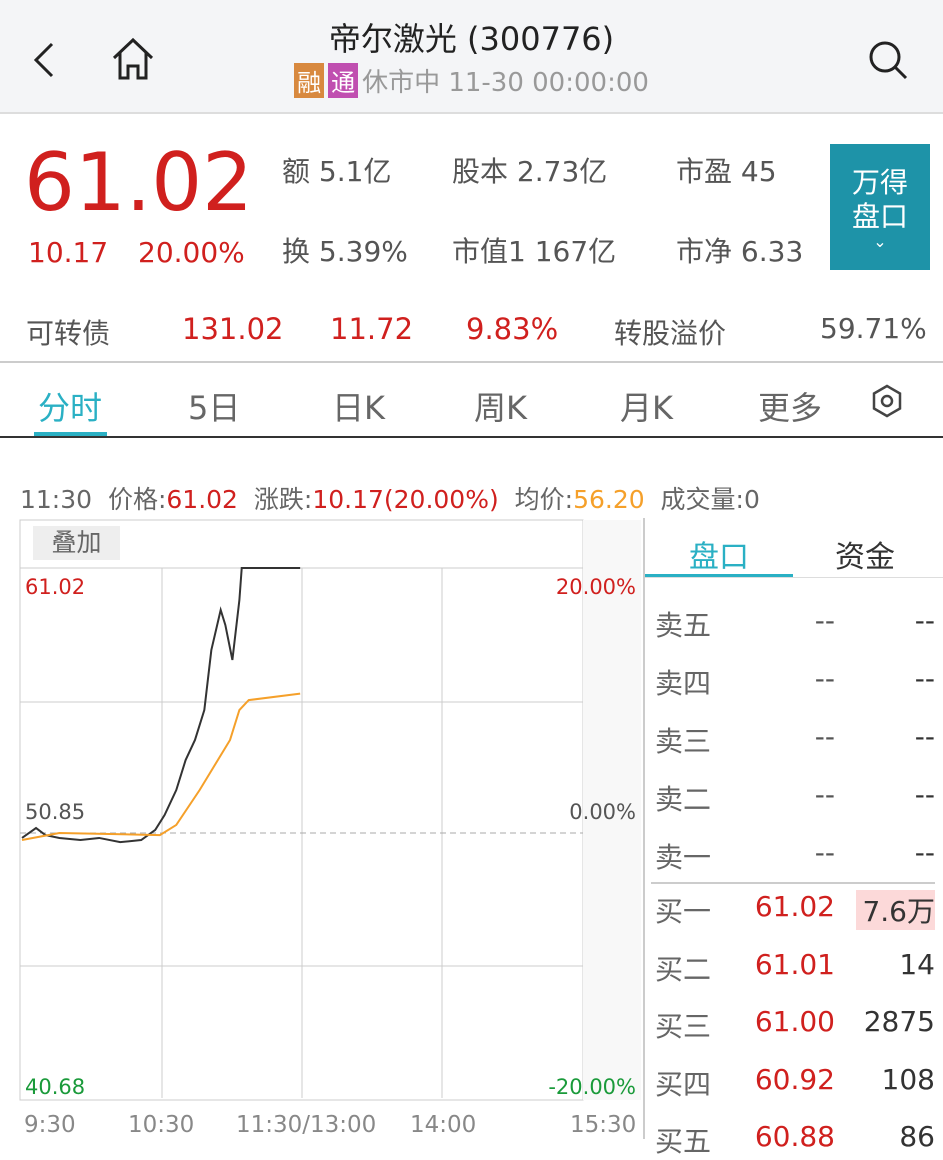  I want to click on x-tick: 9:30, so click(50, 1125).